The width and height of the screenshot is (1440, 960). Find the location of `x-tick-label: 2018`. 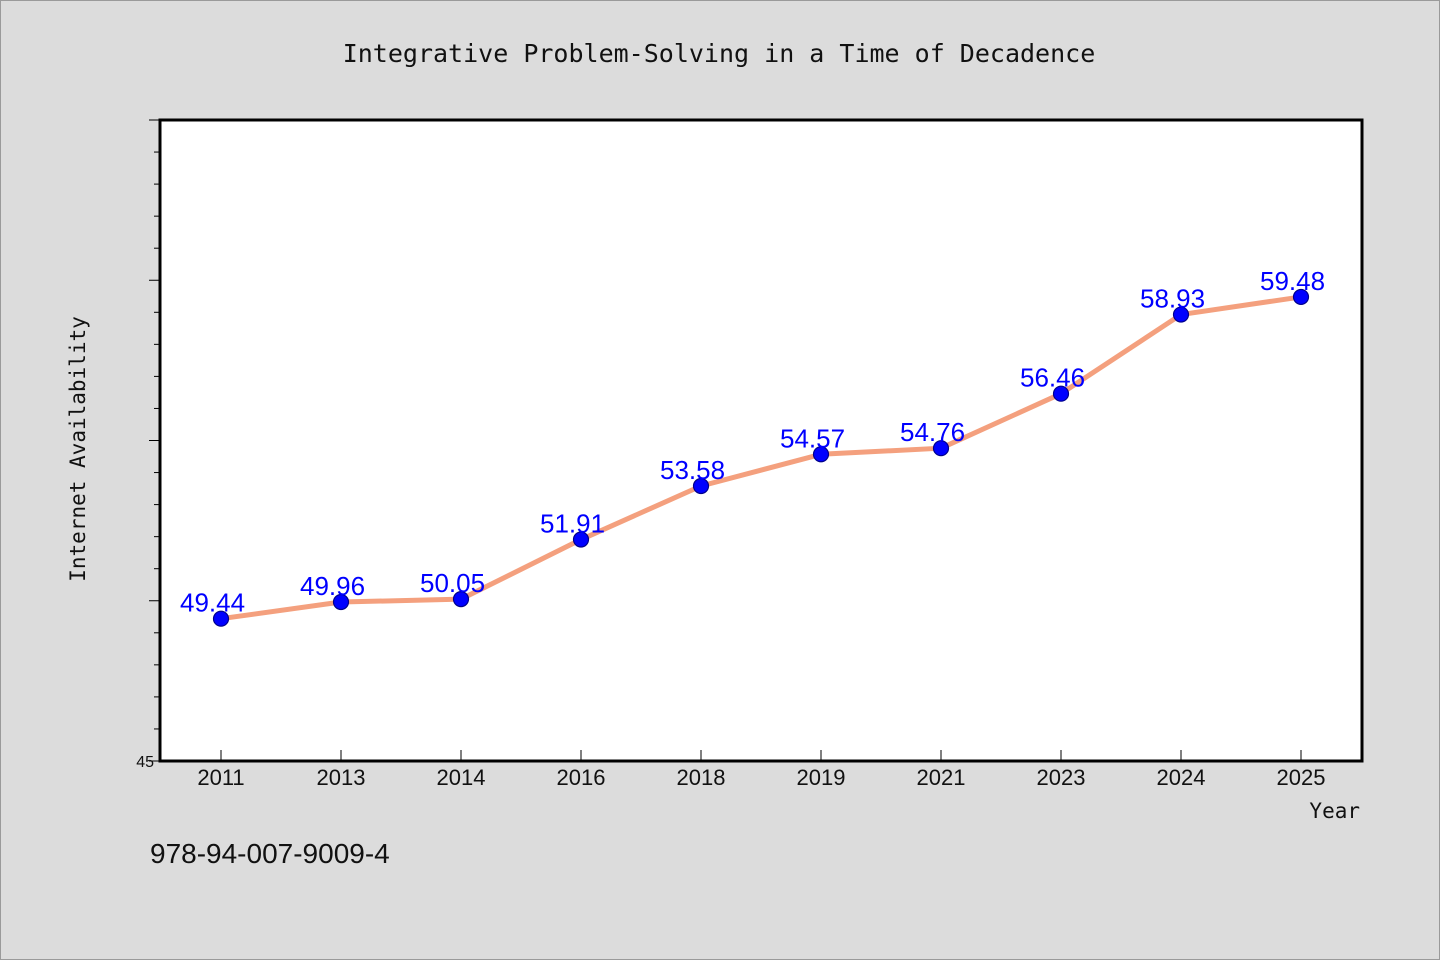

x-tick-label: 2018 is located at coordinates (701, 777).